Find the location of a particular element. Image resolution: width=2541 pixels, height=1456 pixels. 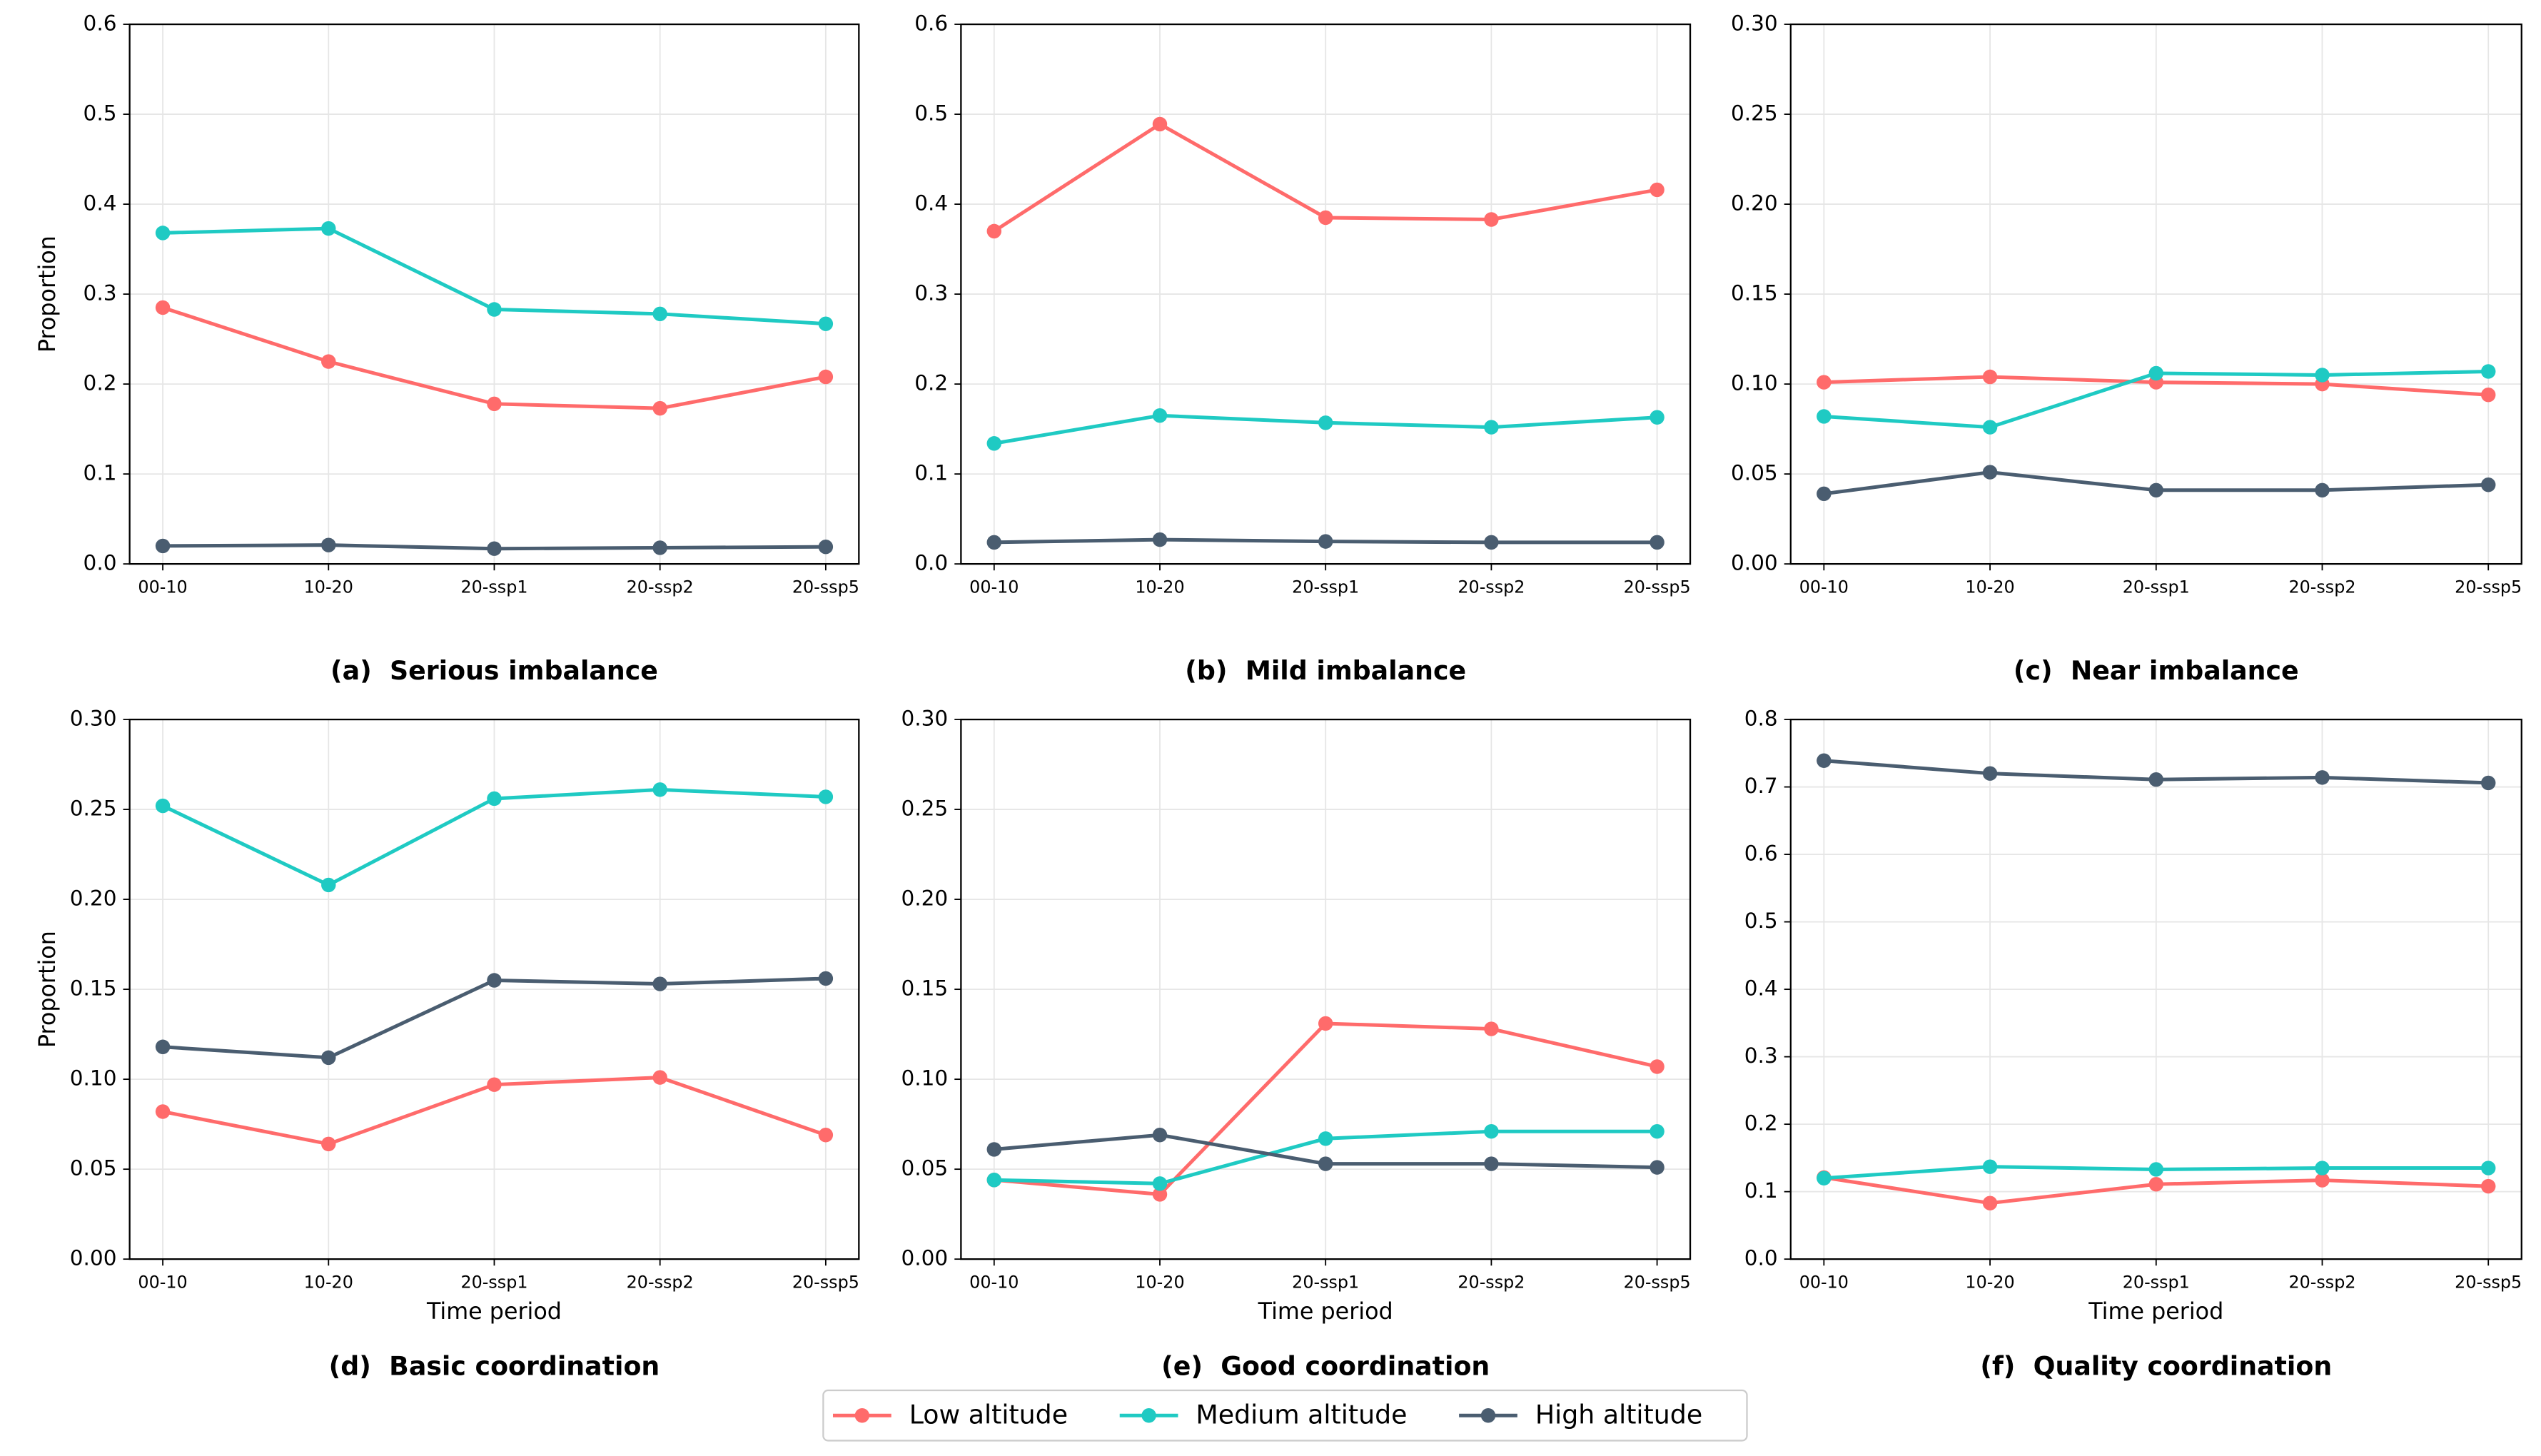

y-tick-label: 0.10 is located at coordinates (93, 1078).